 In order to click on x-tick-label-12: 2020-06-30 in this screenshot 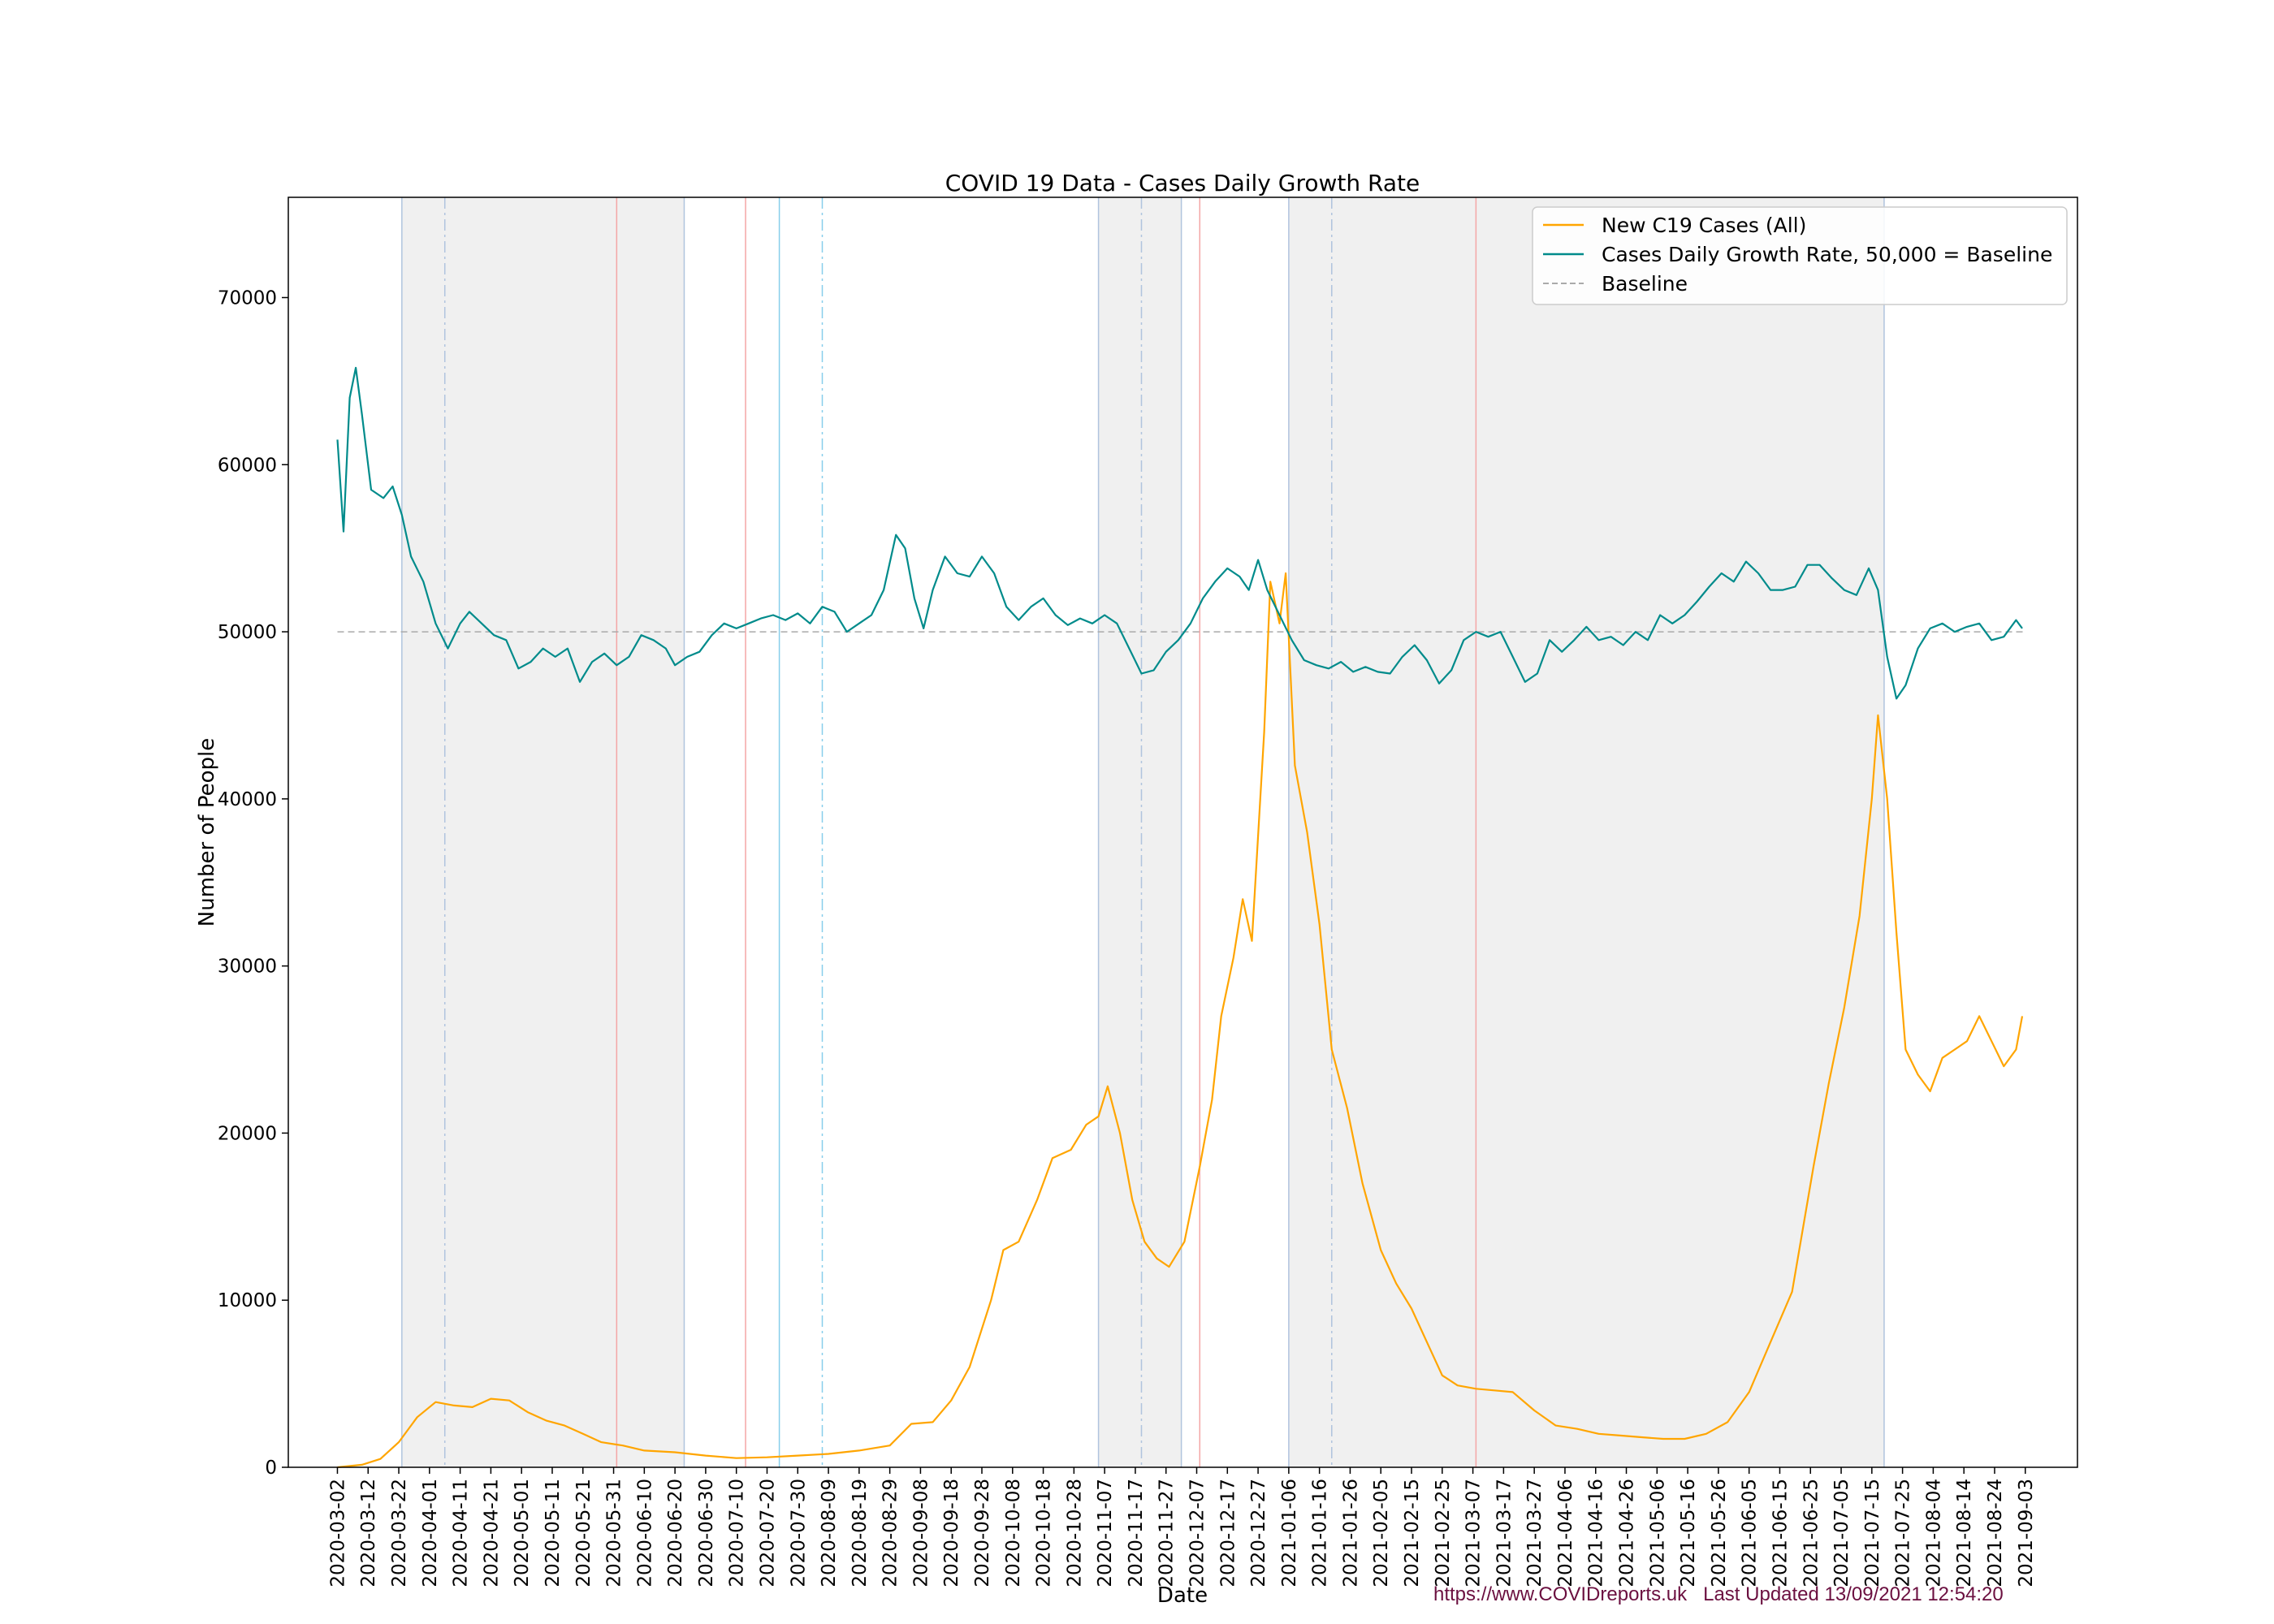, I will do `click(707, 1533)`.